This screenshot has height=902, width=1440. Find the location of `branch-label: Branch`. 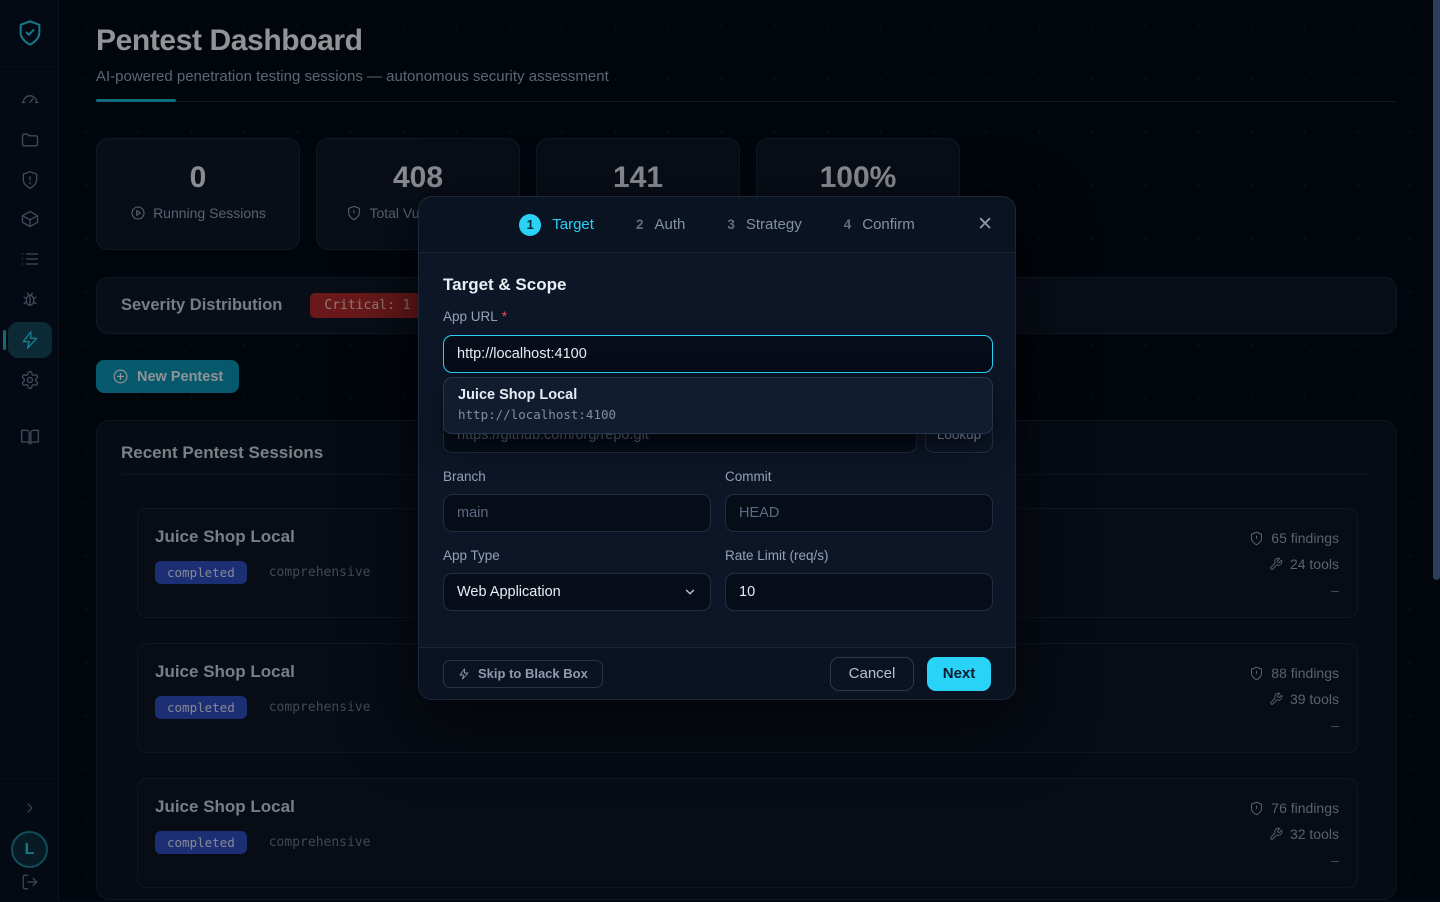

branch-label: Branch is located at coordinates (464, 476).